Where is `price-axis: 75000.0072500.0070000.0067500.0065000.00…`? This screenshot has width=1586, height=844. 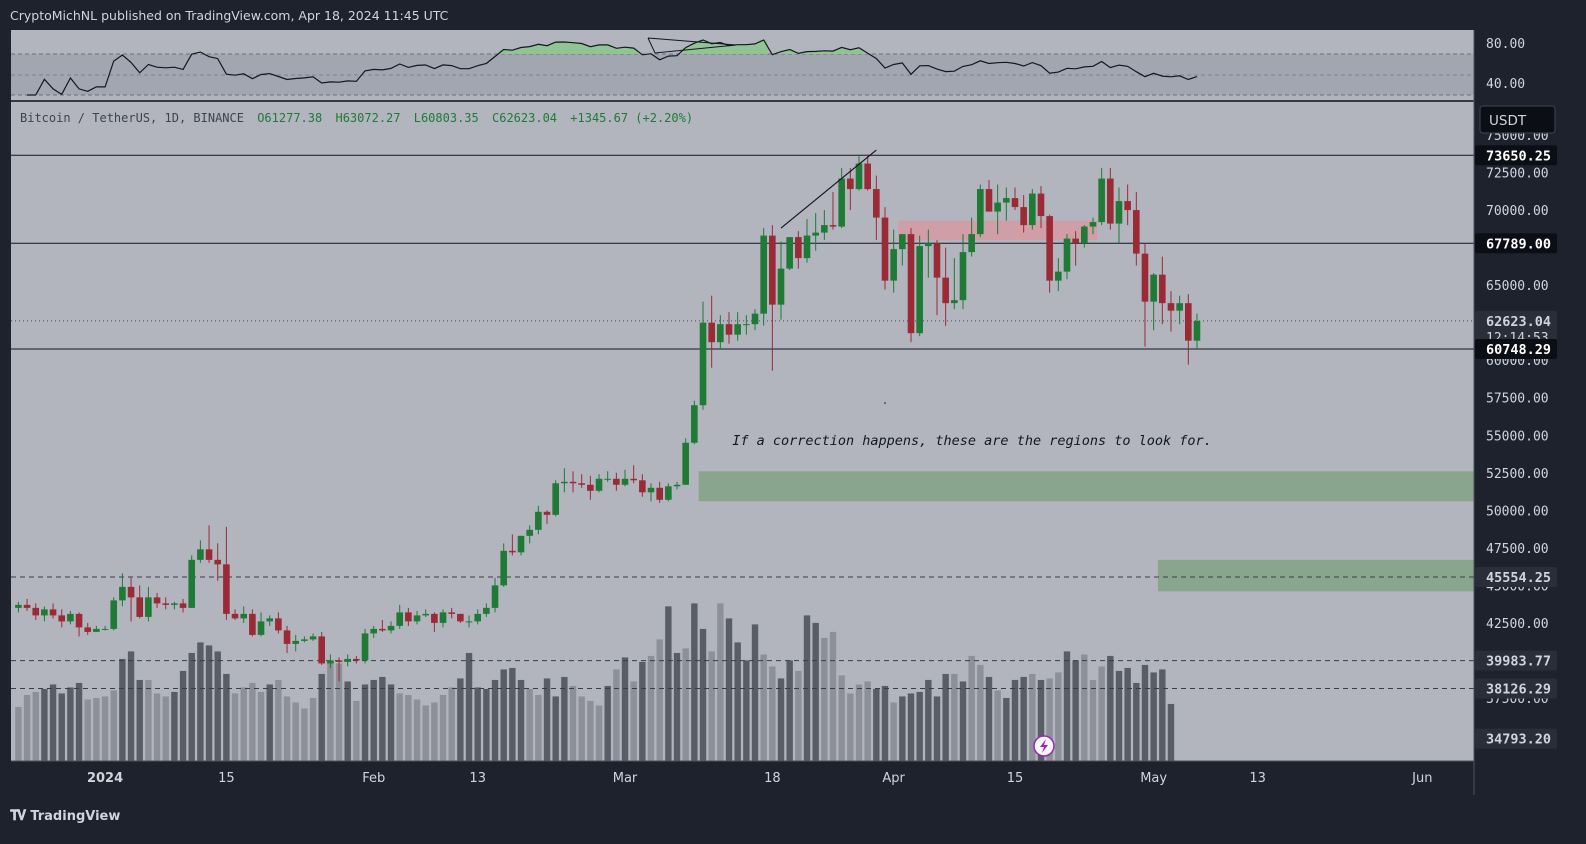
price-axis: 75000.0072500.0070000.0067500.0065000.00… is located at coordinates (1517, 418).